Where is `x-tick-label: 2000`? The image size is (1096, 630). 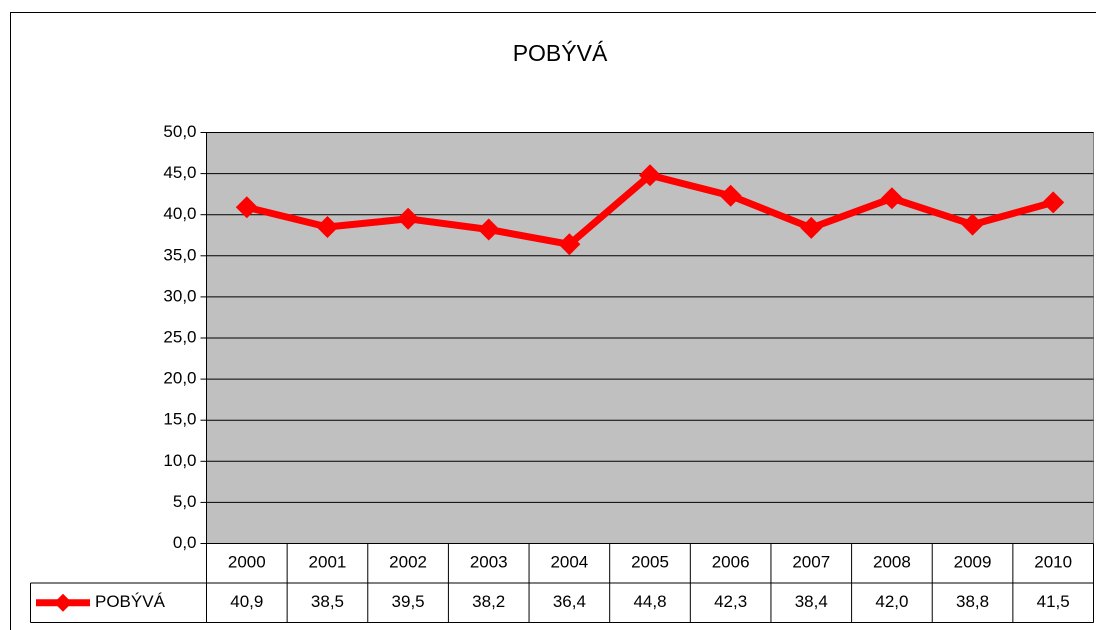 x-tick-label: 2000 is located at coordinates (247, 562).